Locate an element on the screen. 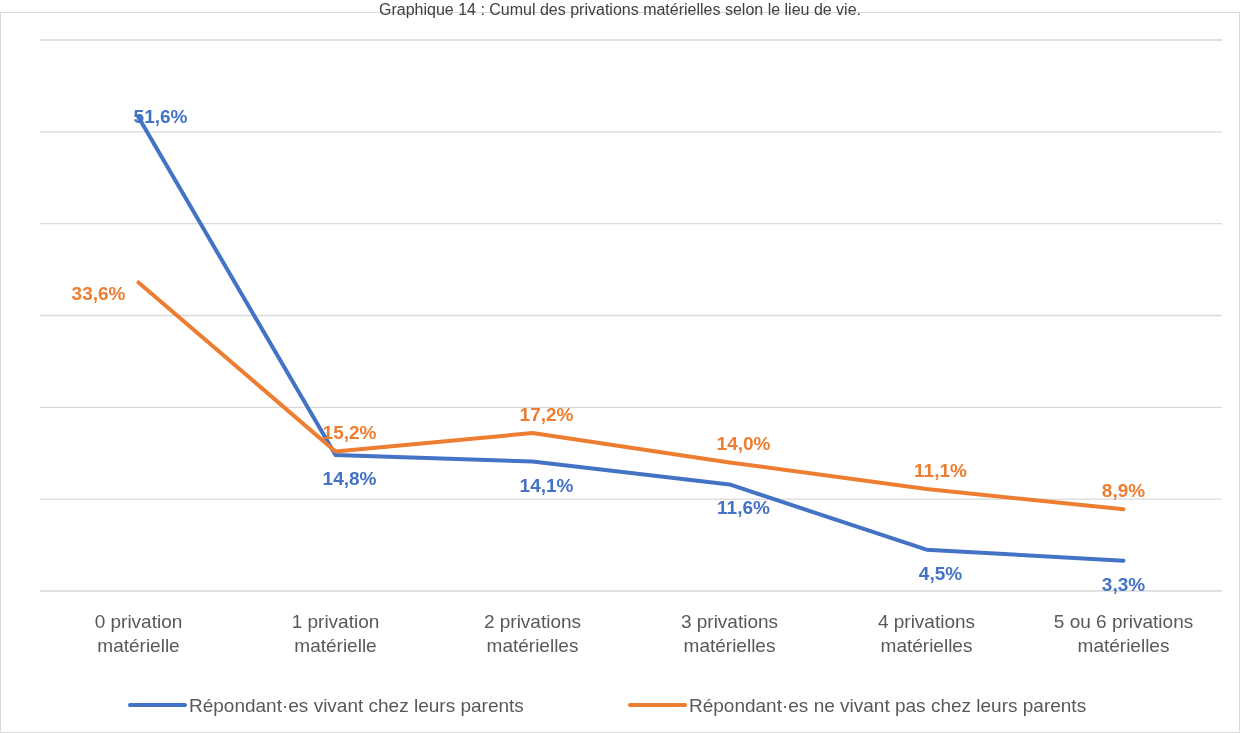 Image resolution: width=1240 pixels, height=733 pixels. x-tick-label: 5 ou 6 privations matérielles is located at coordinates (1123, 633).